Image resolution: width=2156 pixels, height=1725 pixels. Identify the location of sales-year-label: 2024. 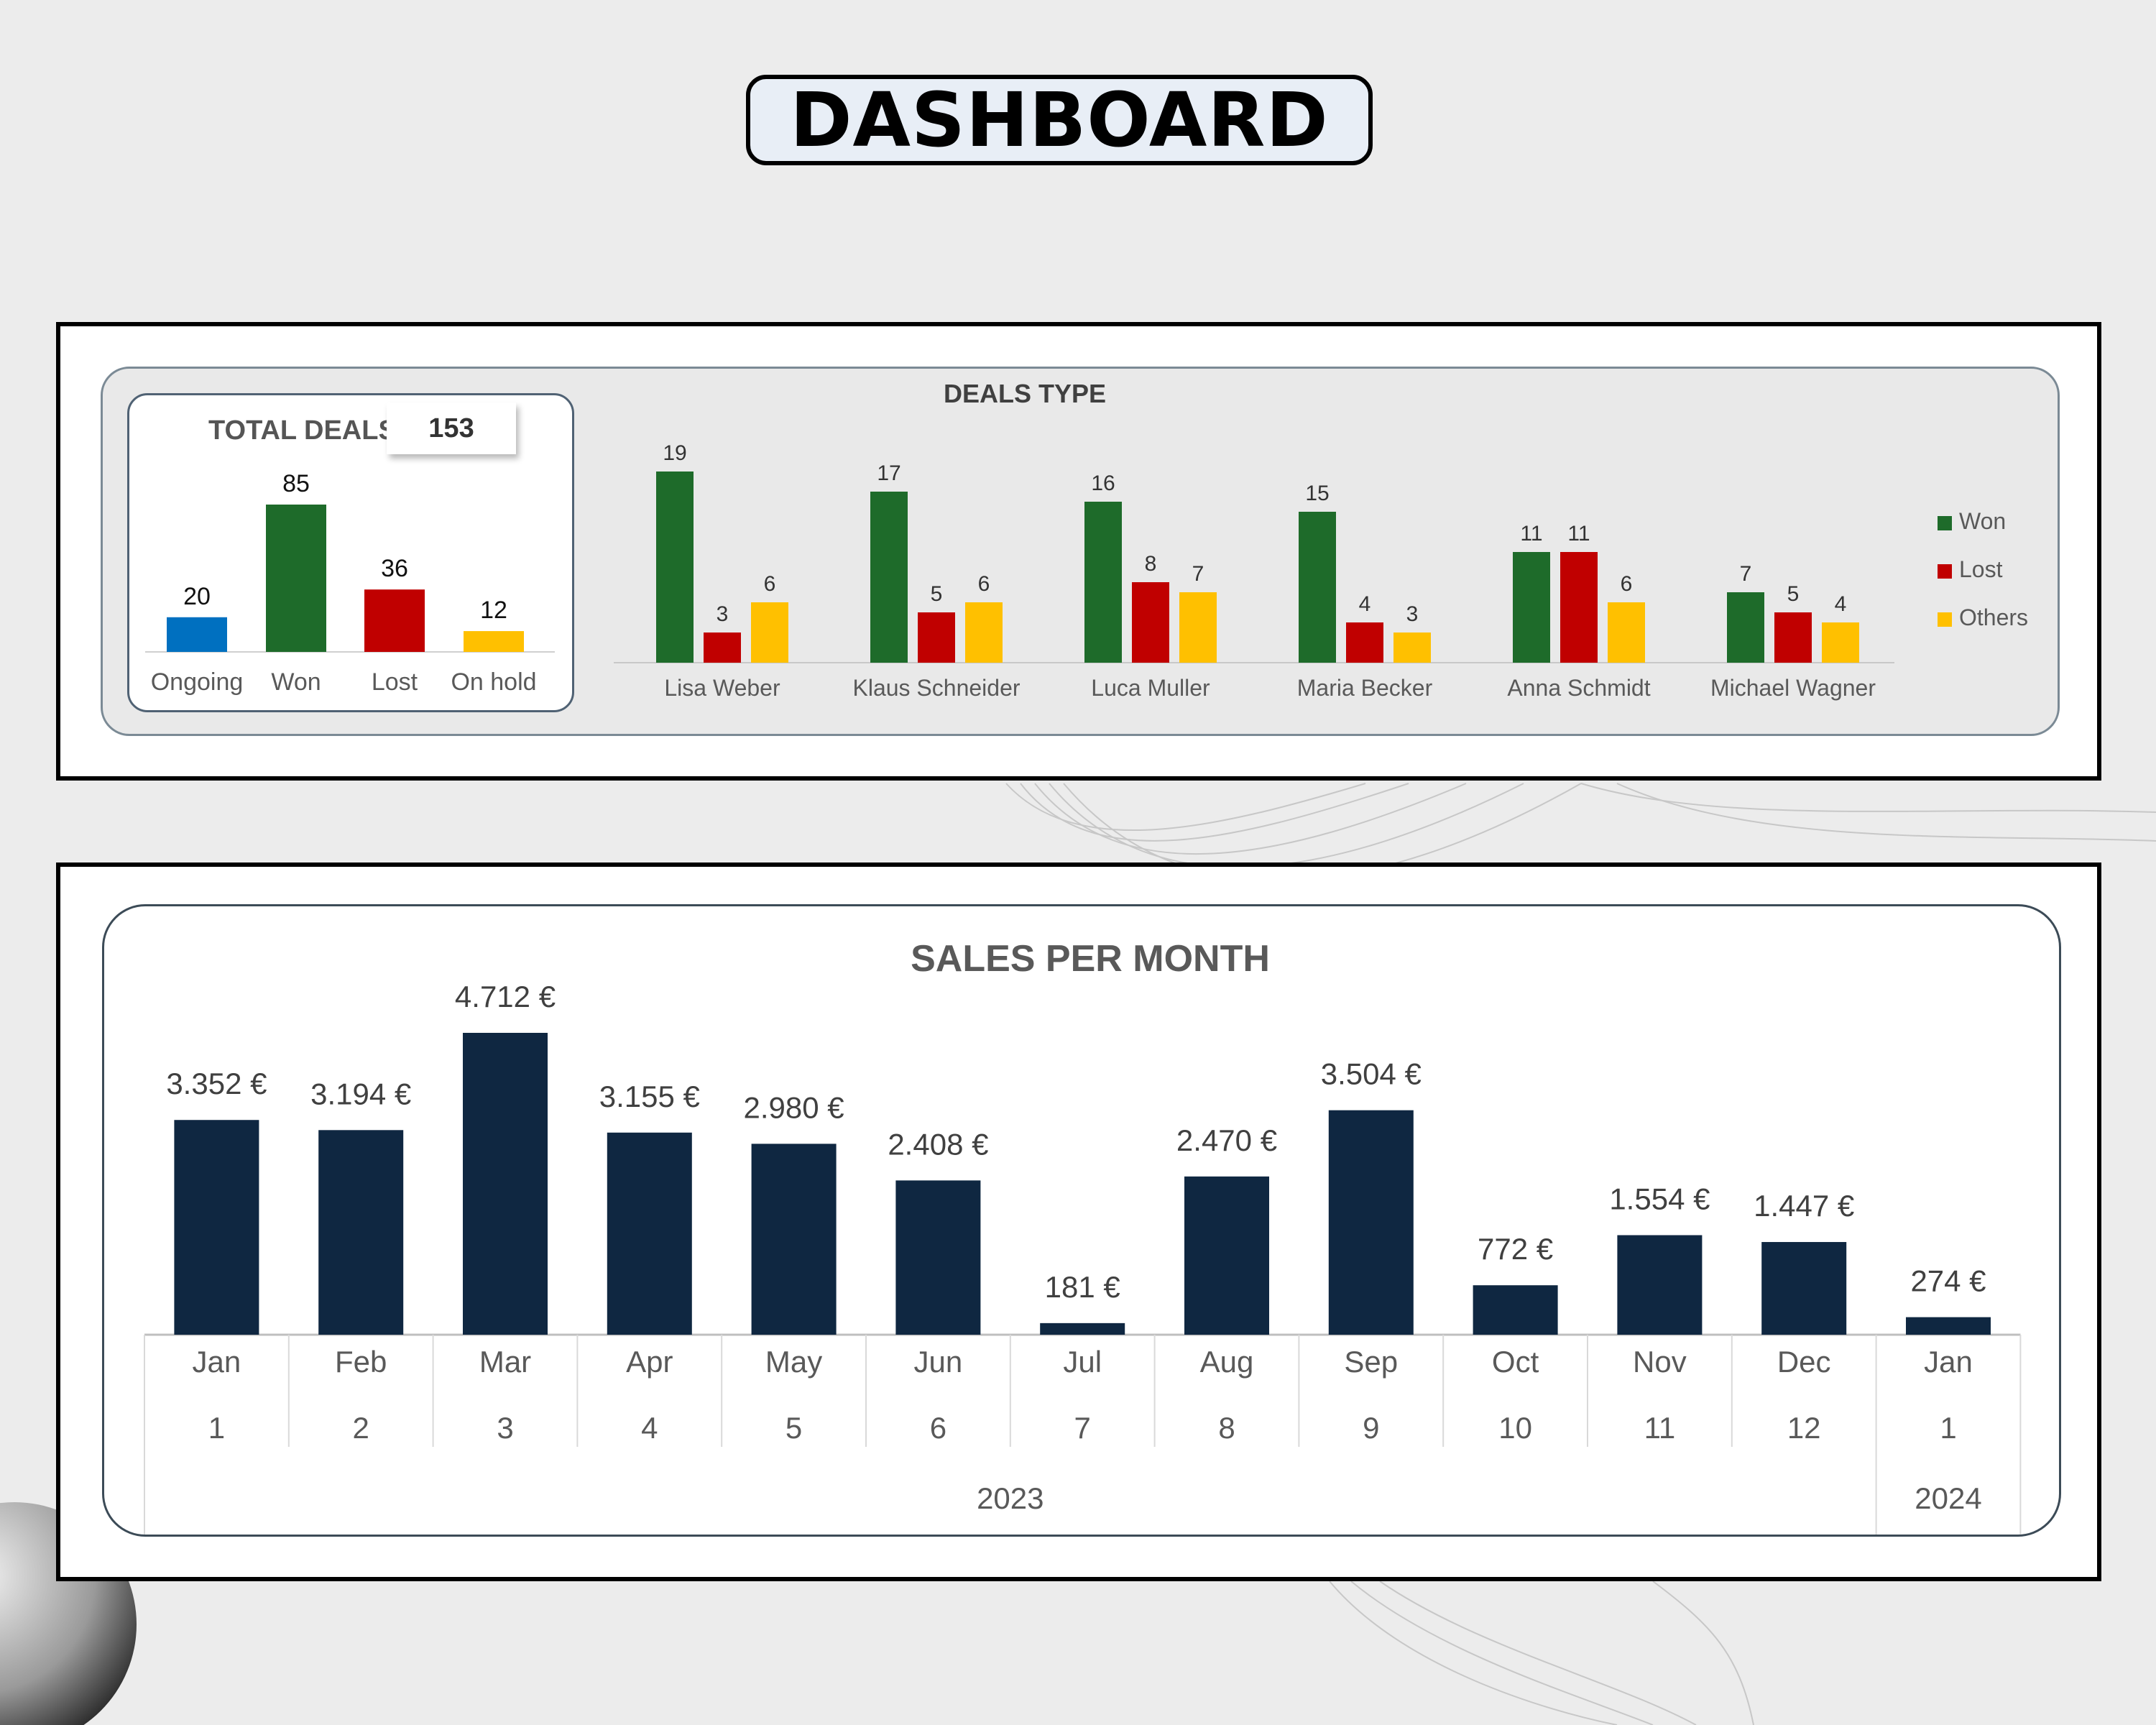
(1948, 1498).